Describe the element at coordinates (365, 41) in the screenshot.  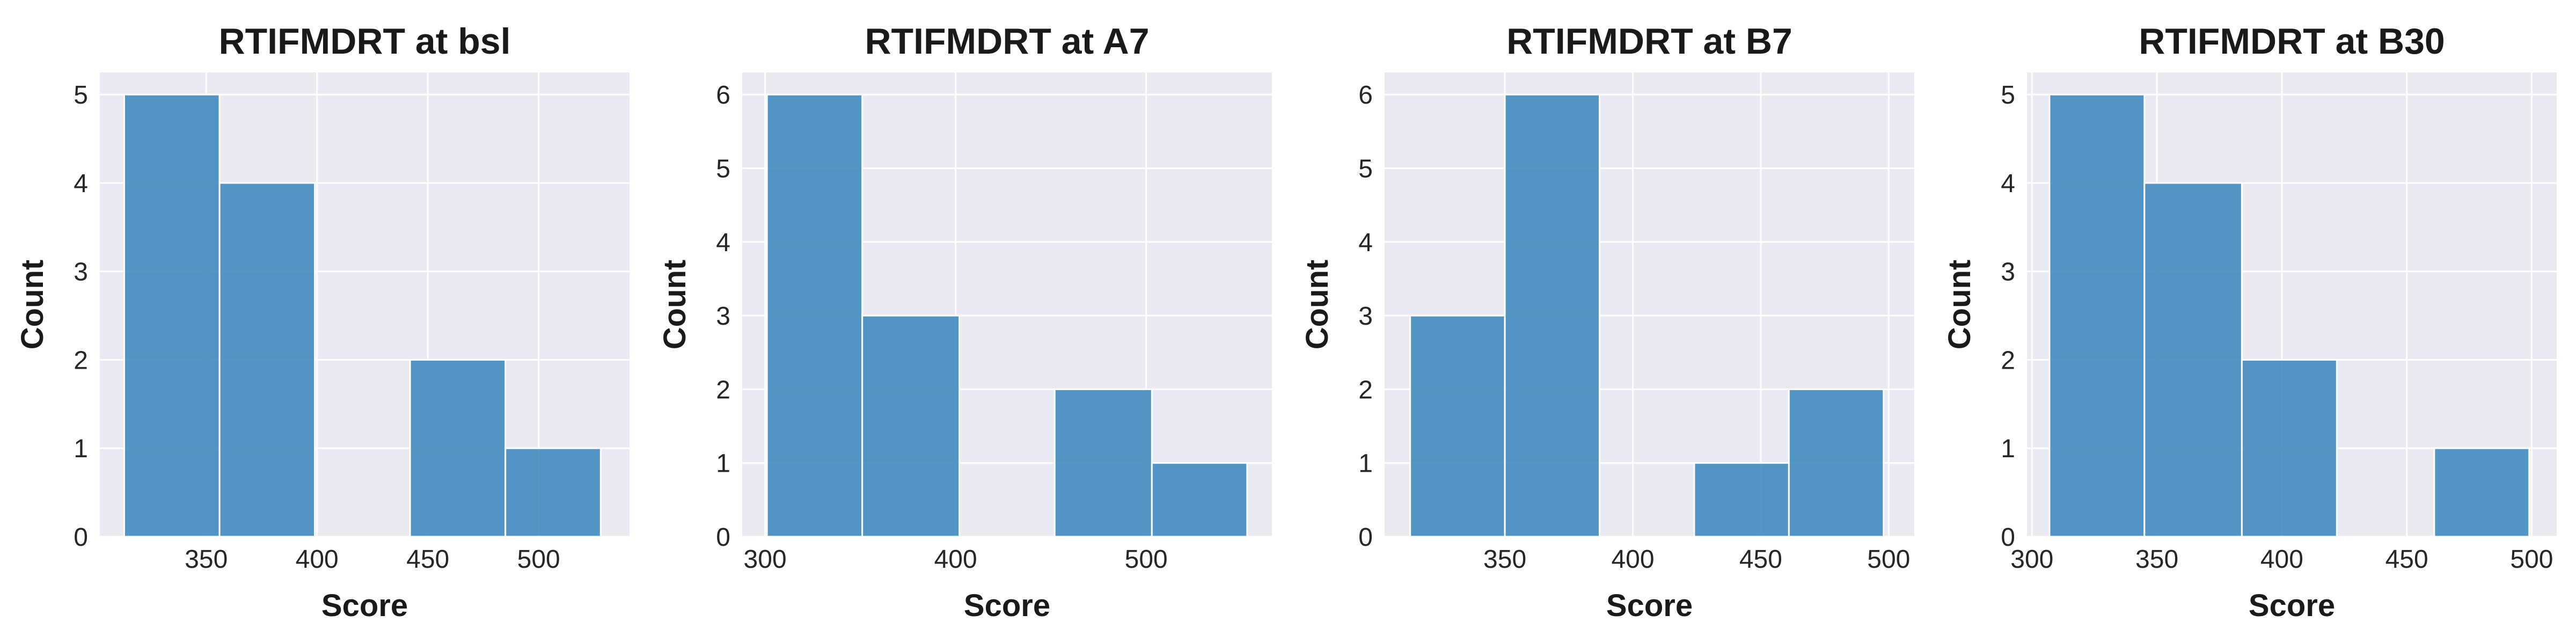
I see `chart-title: RTIFMDRT at bsl` at that location.